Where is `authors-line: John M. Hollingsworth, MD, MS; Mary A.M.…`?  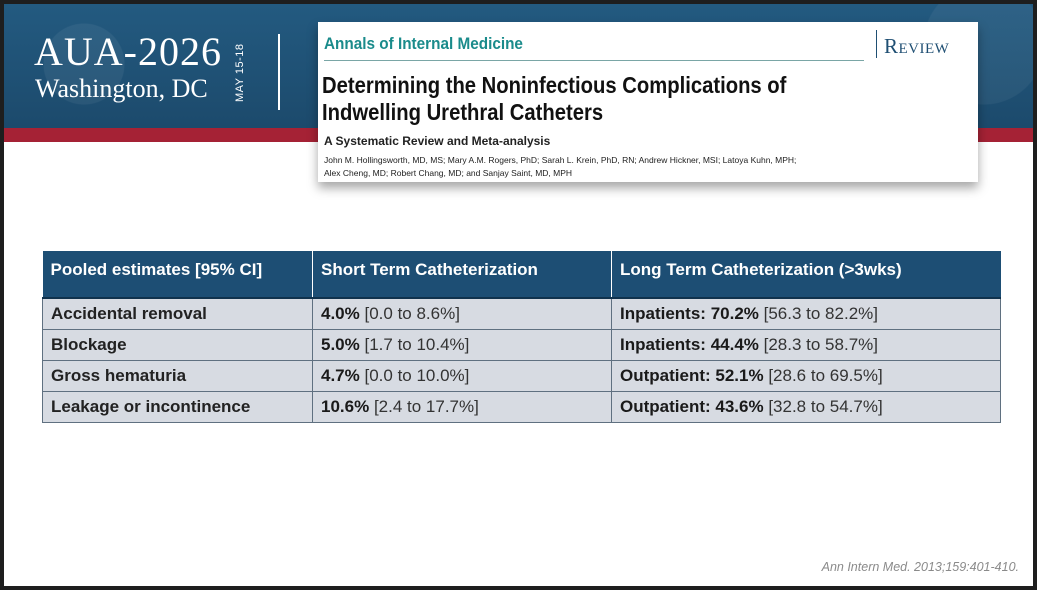
authors-line: John M. Hollingsworth, MD, MS; Mary A.M.… is located at coordinates (560, 160).